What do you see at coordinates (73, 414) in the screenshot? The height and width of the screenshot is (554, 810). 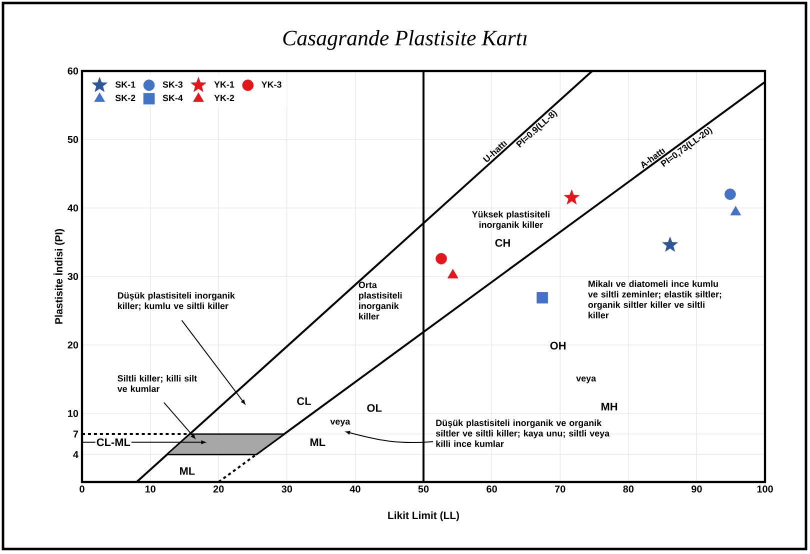 I see `y-tick-label: 10` at bounding box center [73, 414].